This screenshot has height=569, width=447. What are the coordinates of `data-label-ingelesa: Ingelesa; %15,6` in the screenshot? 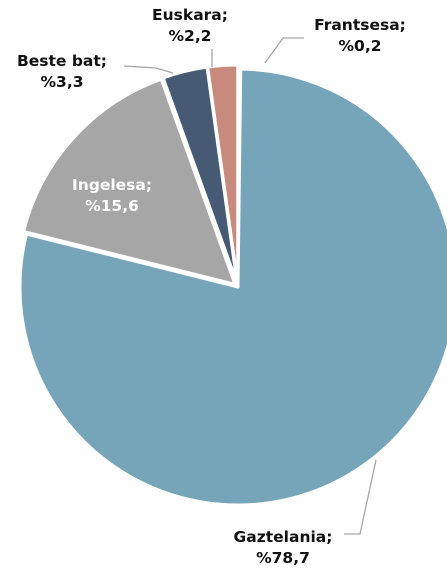 It's located at (112, 195).